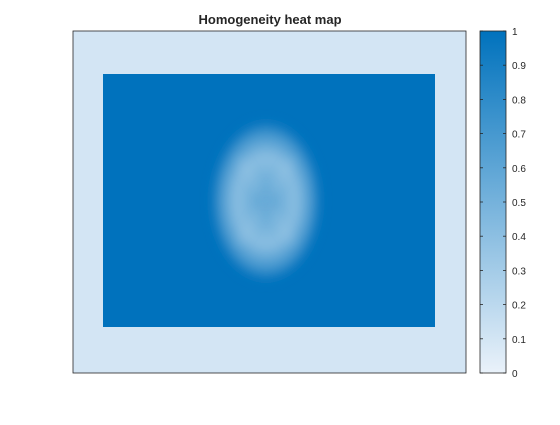 The width and height of the screenshot is (560, 425). Describe the element at coordinates (519, 306) in the screenshot. I see `colorbar-tick-label: 0.2` at that location.